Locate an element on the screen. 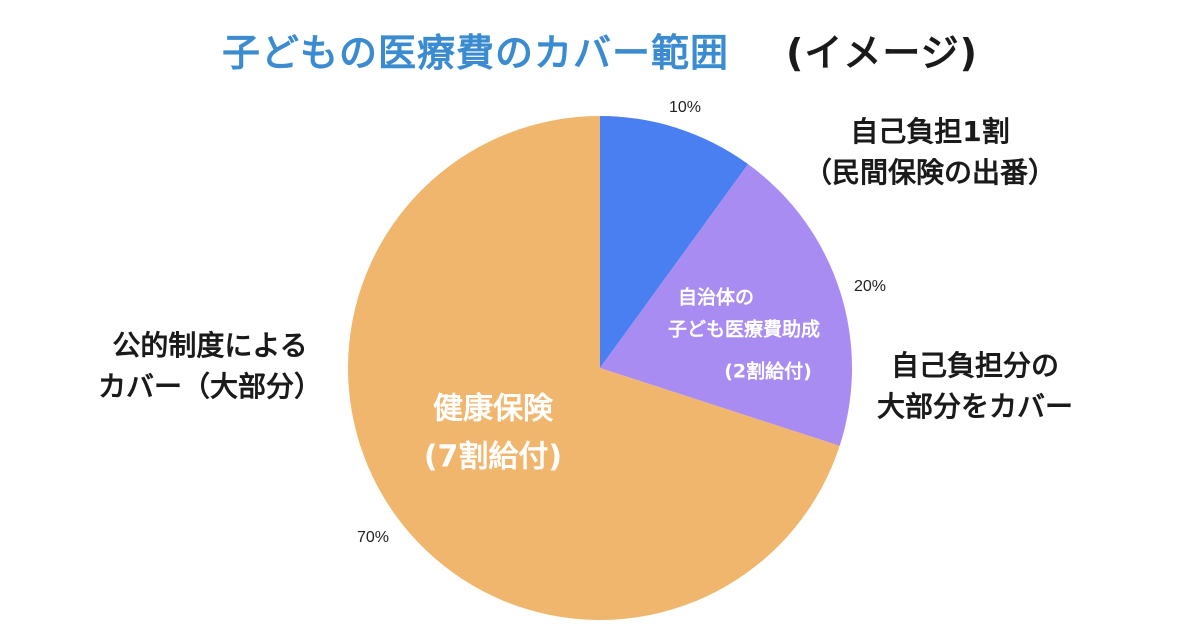 The width and height of the screenshot is (1200, 630). percent-label-self-pay: 10% is located at coordinates (685, 107).